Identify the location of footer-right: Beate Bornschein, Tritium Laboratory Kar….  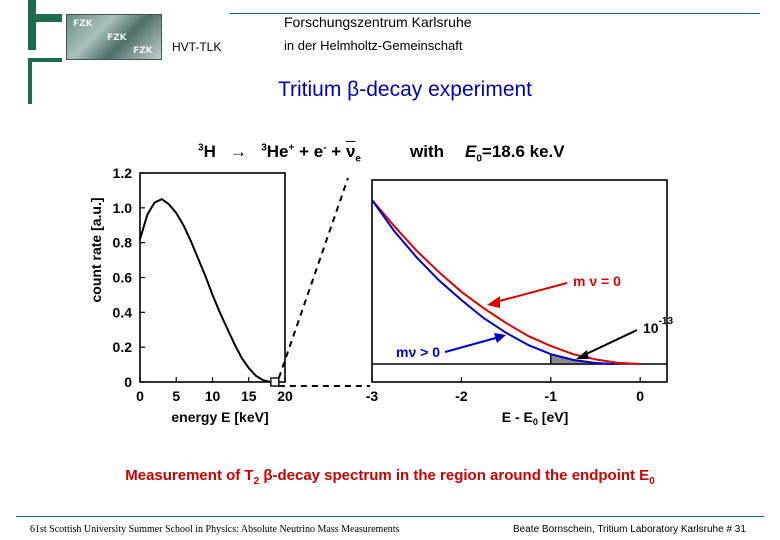
(629, 529).